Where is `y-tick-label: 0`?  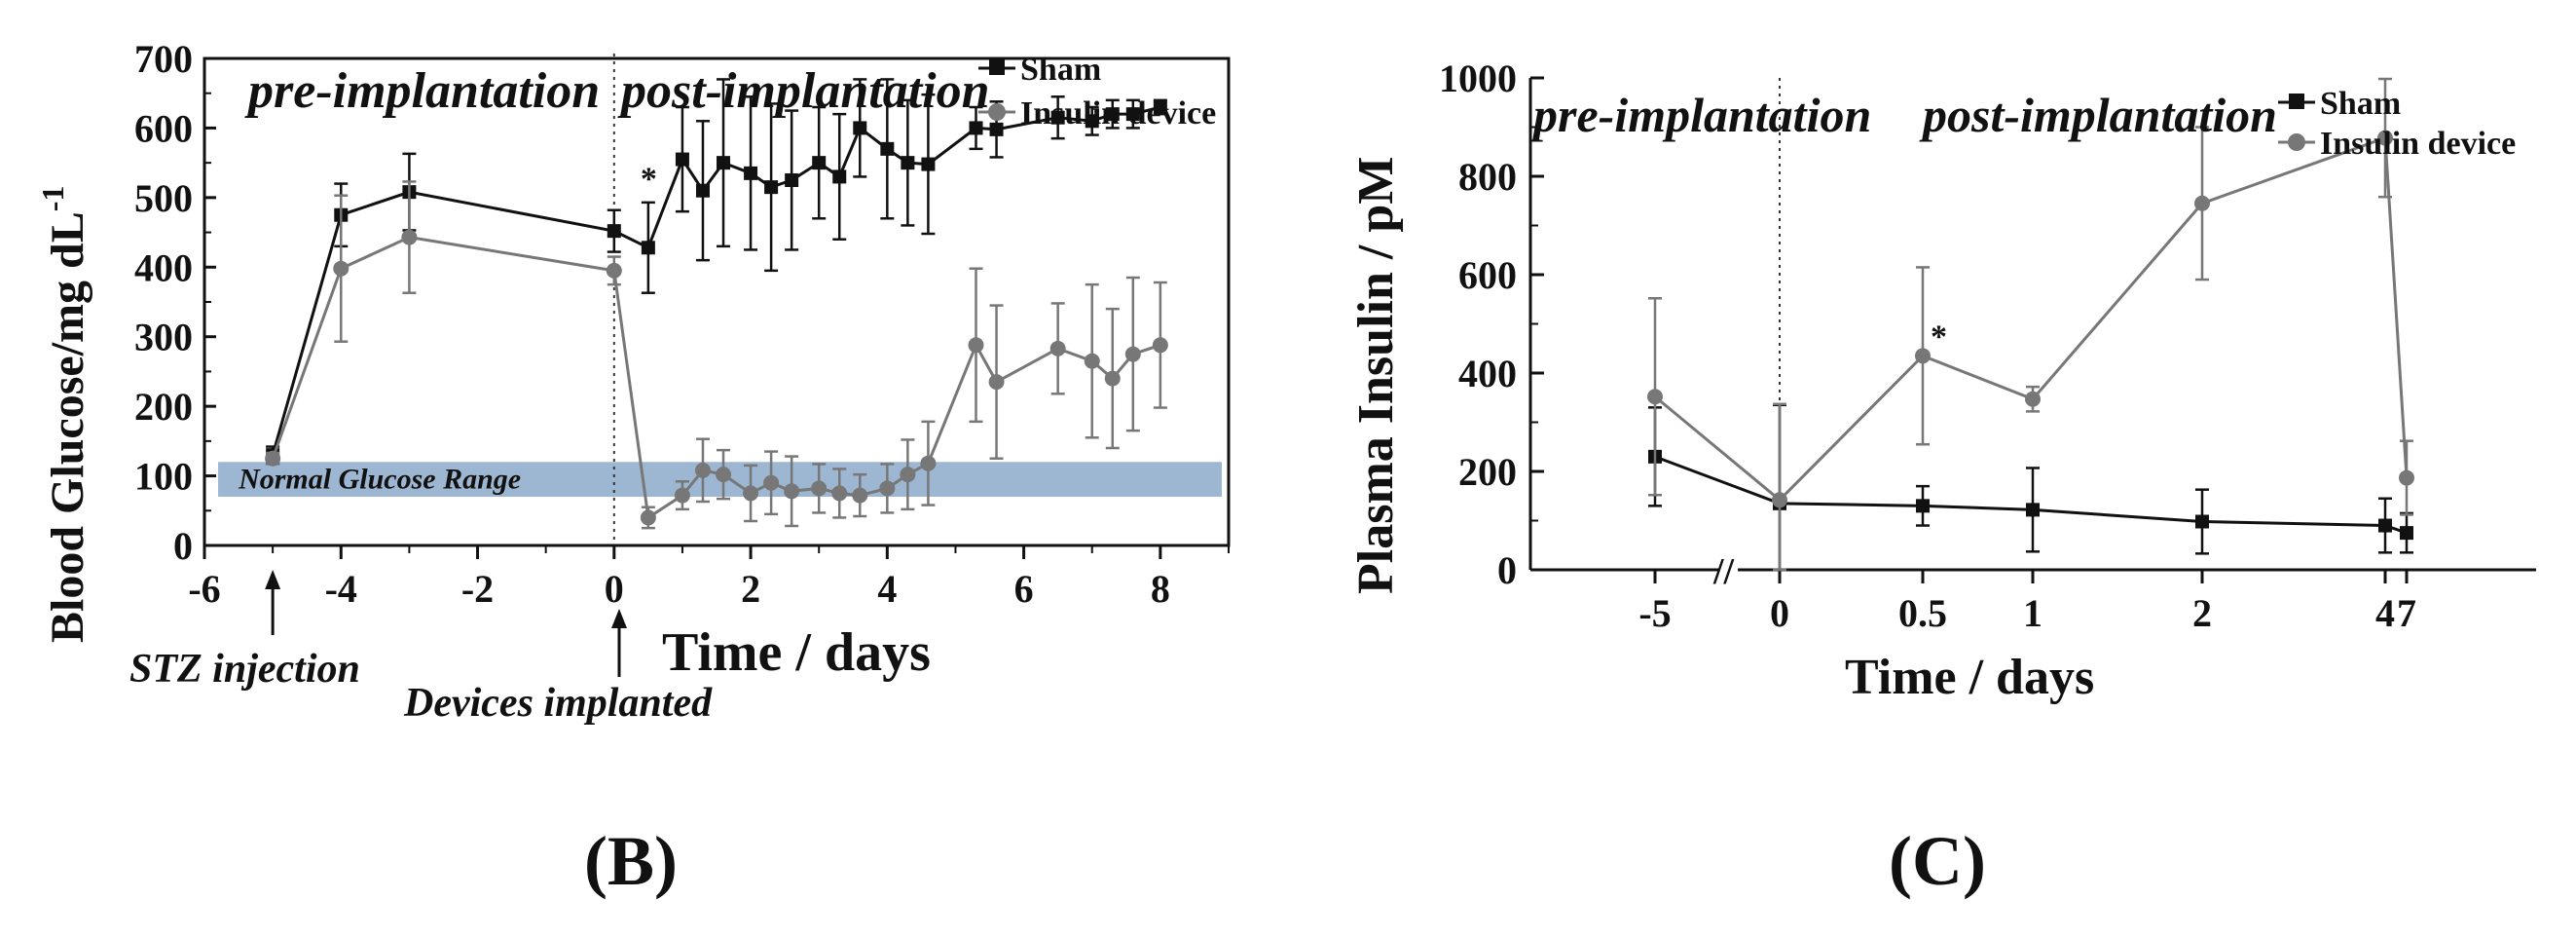
y-tick-label: 0 is located at coordinates (183, 546).